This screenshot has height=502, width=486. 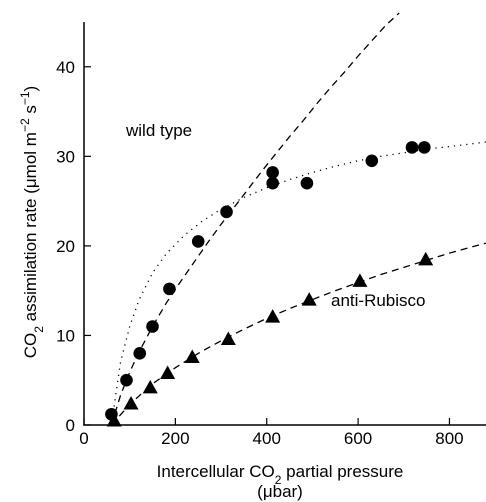 I want to click on y-tick-label: 20, so click(x=65, y=246).